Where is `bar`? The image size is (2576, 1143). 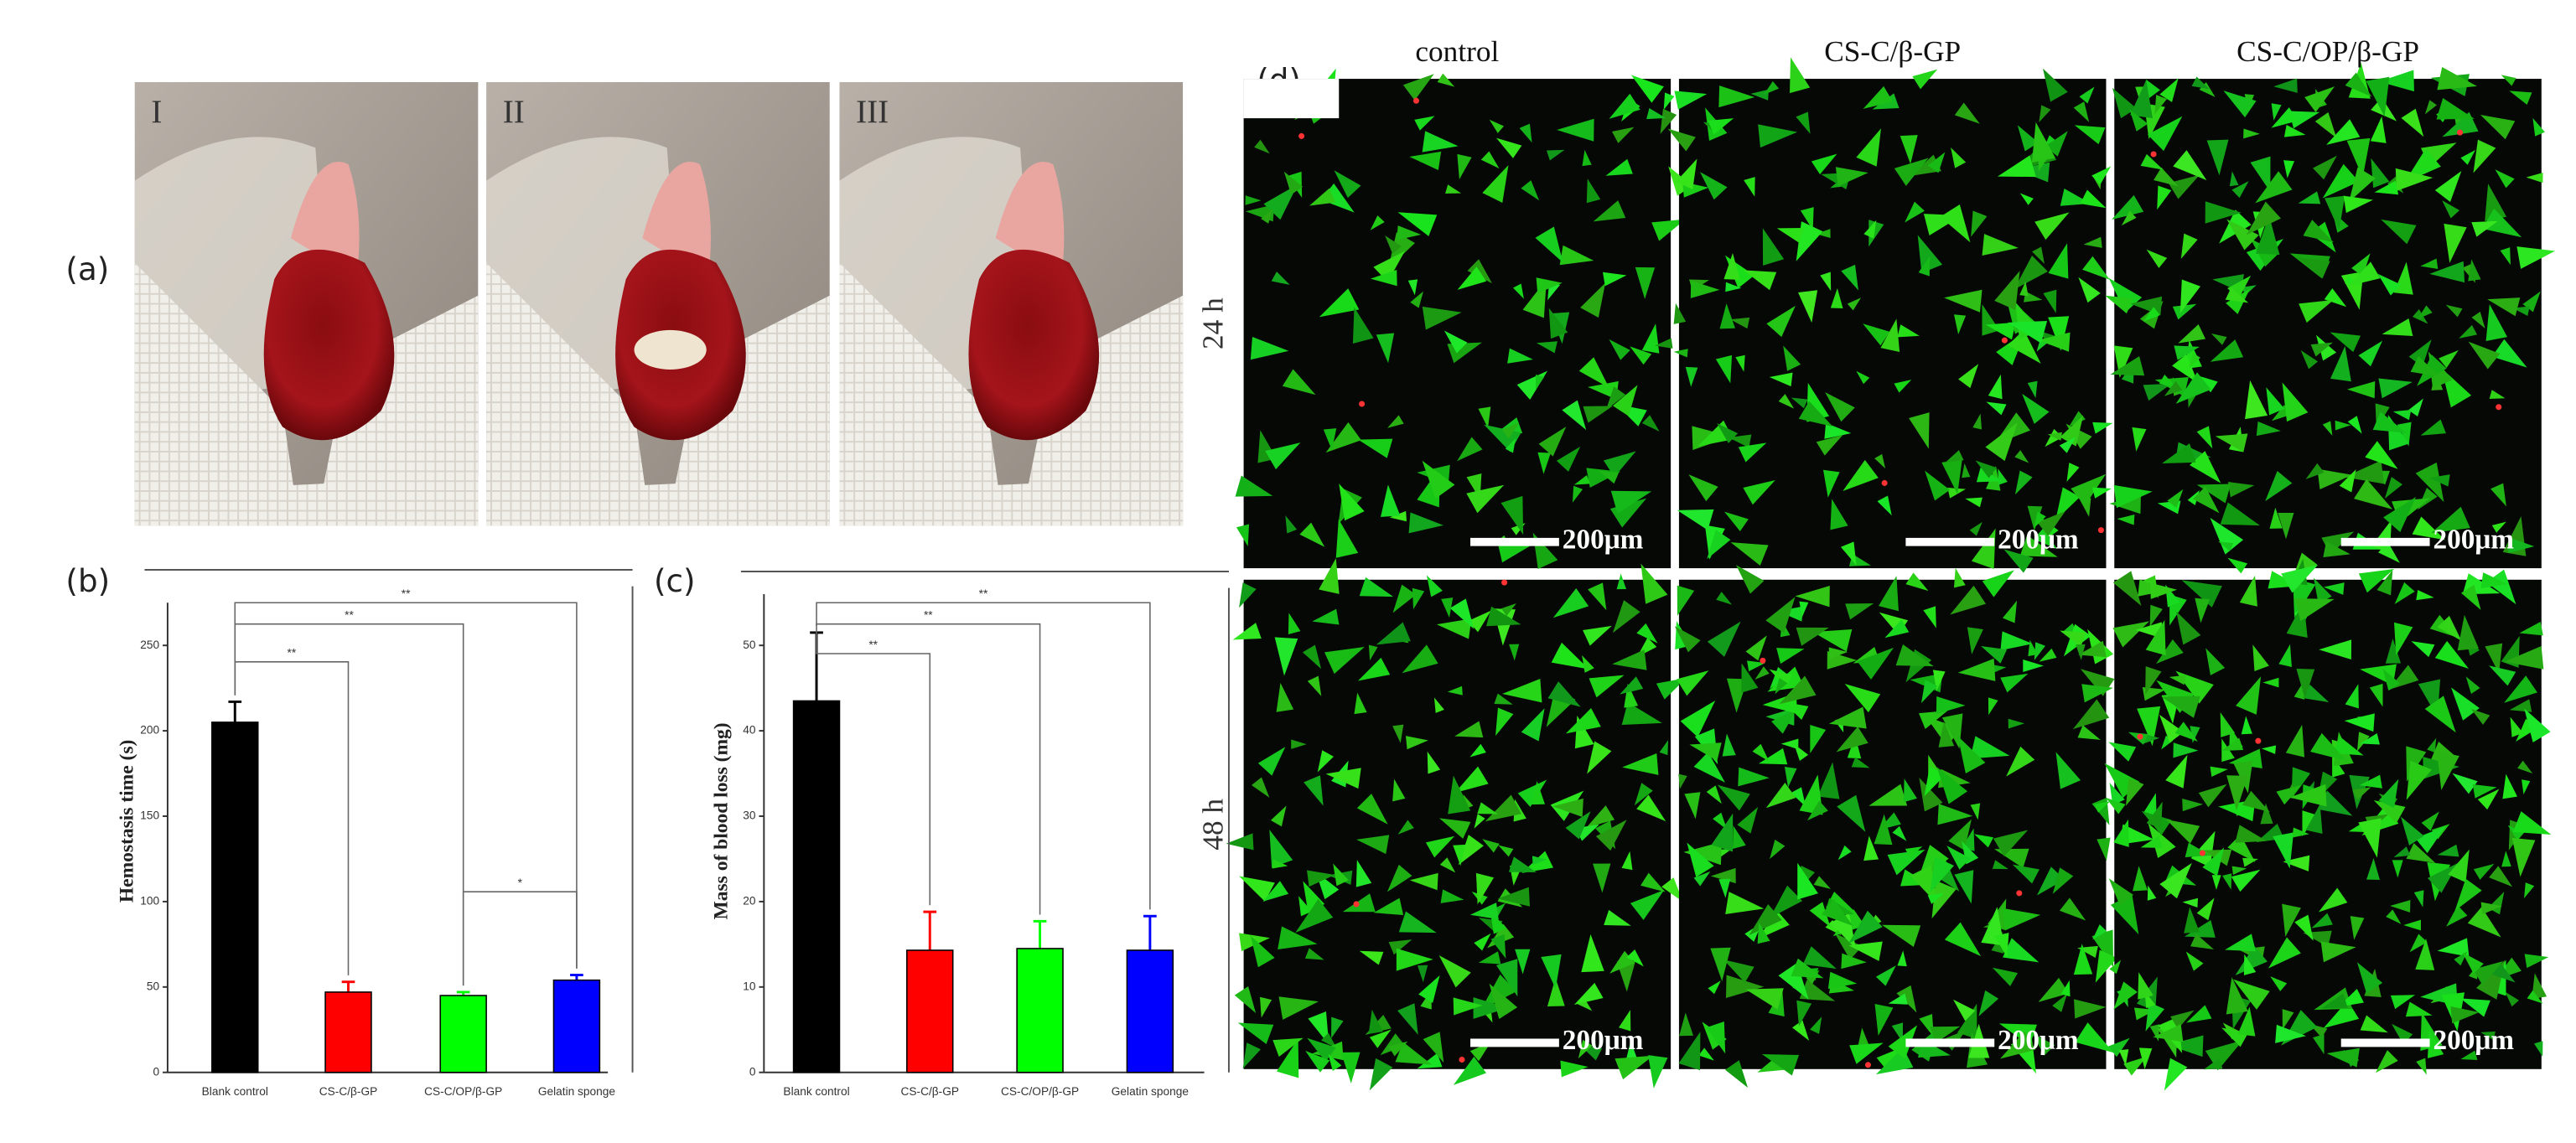 bar is located at coordinates (1150, 1011).